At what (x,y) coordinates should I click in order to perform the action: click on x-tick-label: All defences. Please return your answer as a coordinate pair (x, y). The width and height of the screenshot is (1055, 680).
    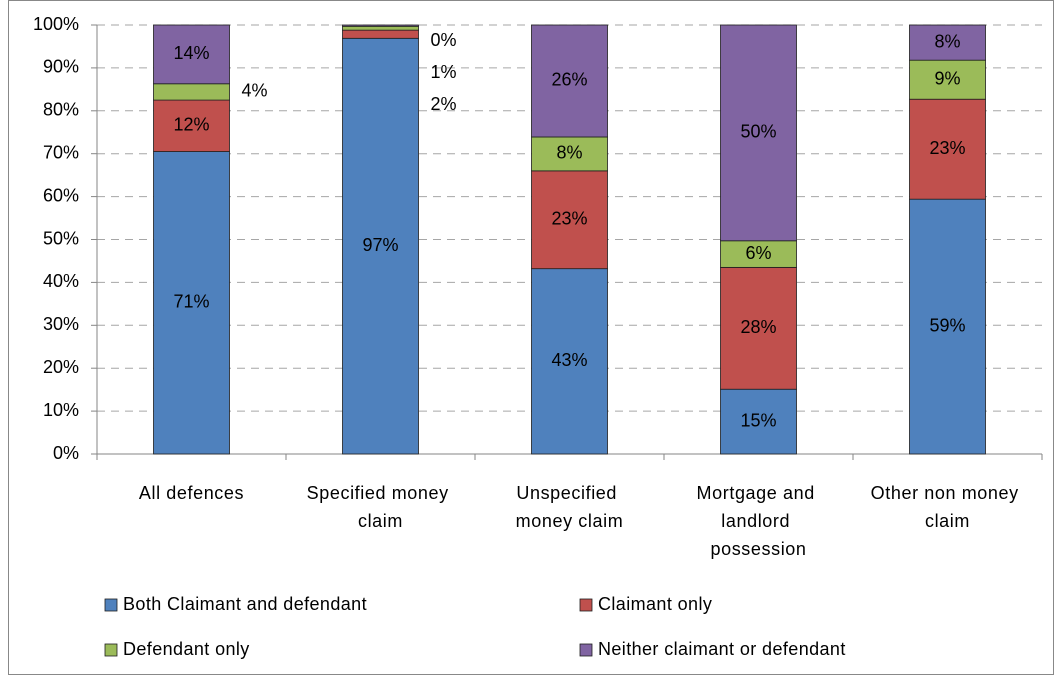
    Looking at the image, I should click on (191, 493).